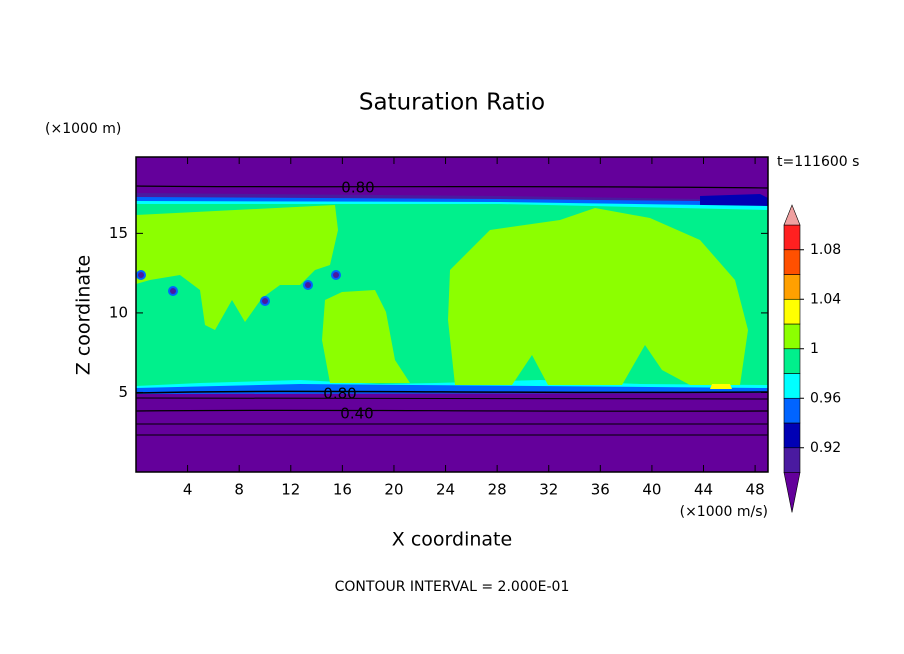  What do you see at coordinates (825, 398) in the screenshot?
I see `colorbar-tick-label: 0.96` at bounding box center [825, 398].